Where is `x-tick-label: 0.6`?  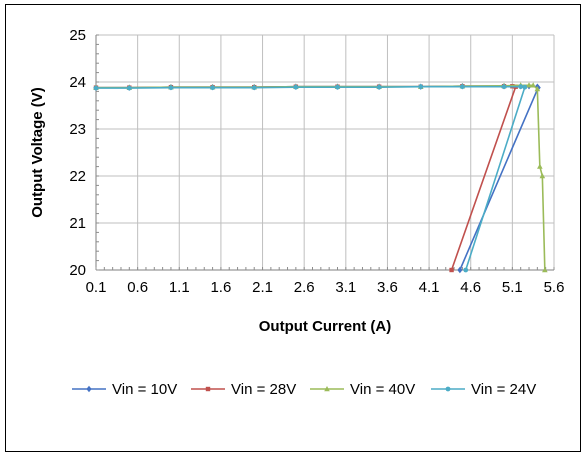
x-tick-label: 0.6 is located at coordinates (137, 287).